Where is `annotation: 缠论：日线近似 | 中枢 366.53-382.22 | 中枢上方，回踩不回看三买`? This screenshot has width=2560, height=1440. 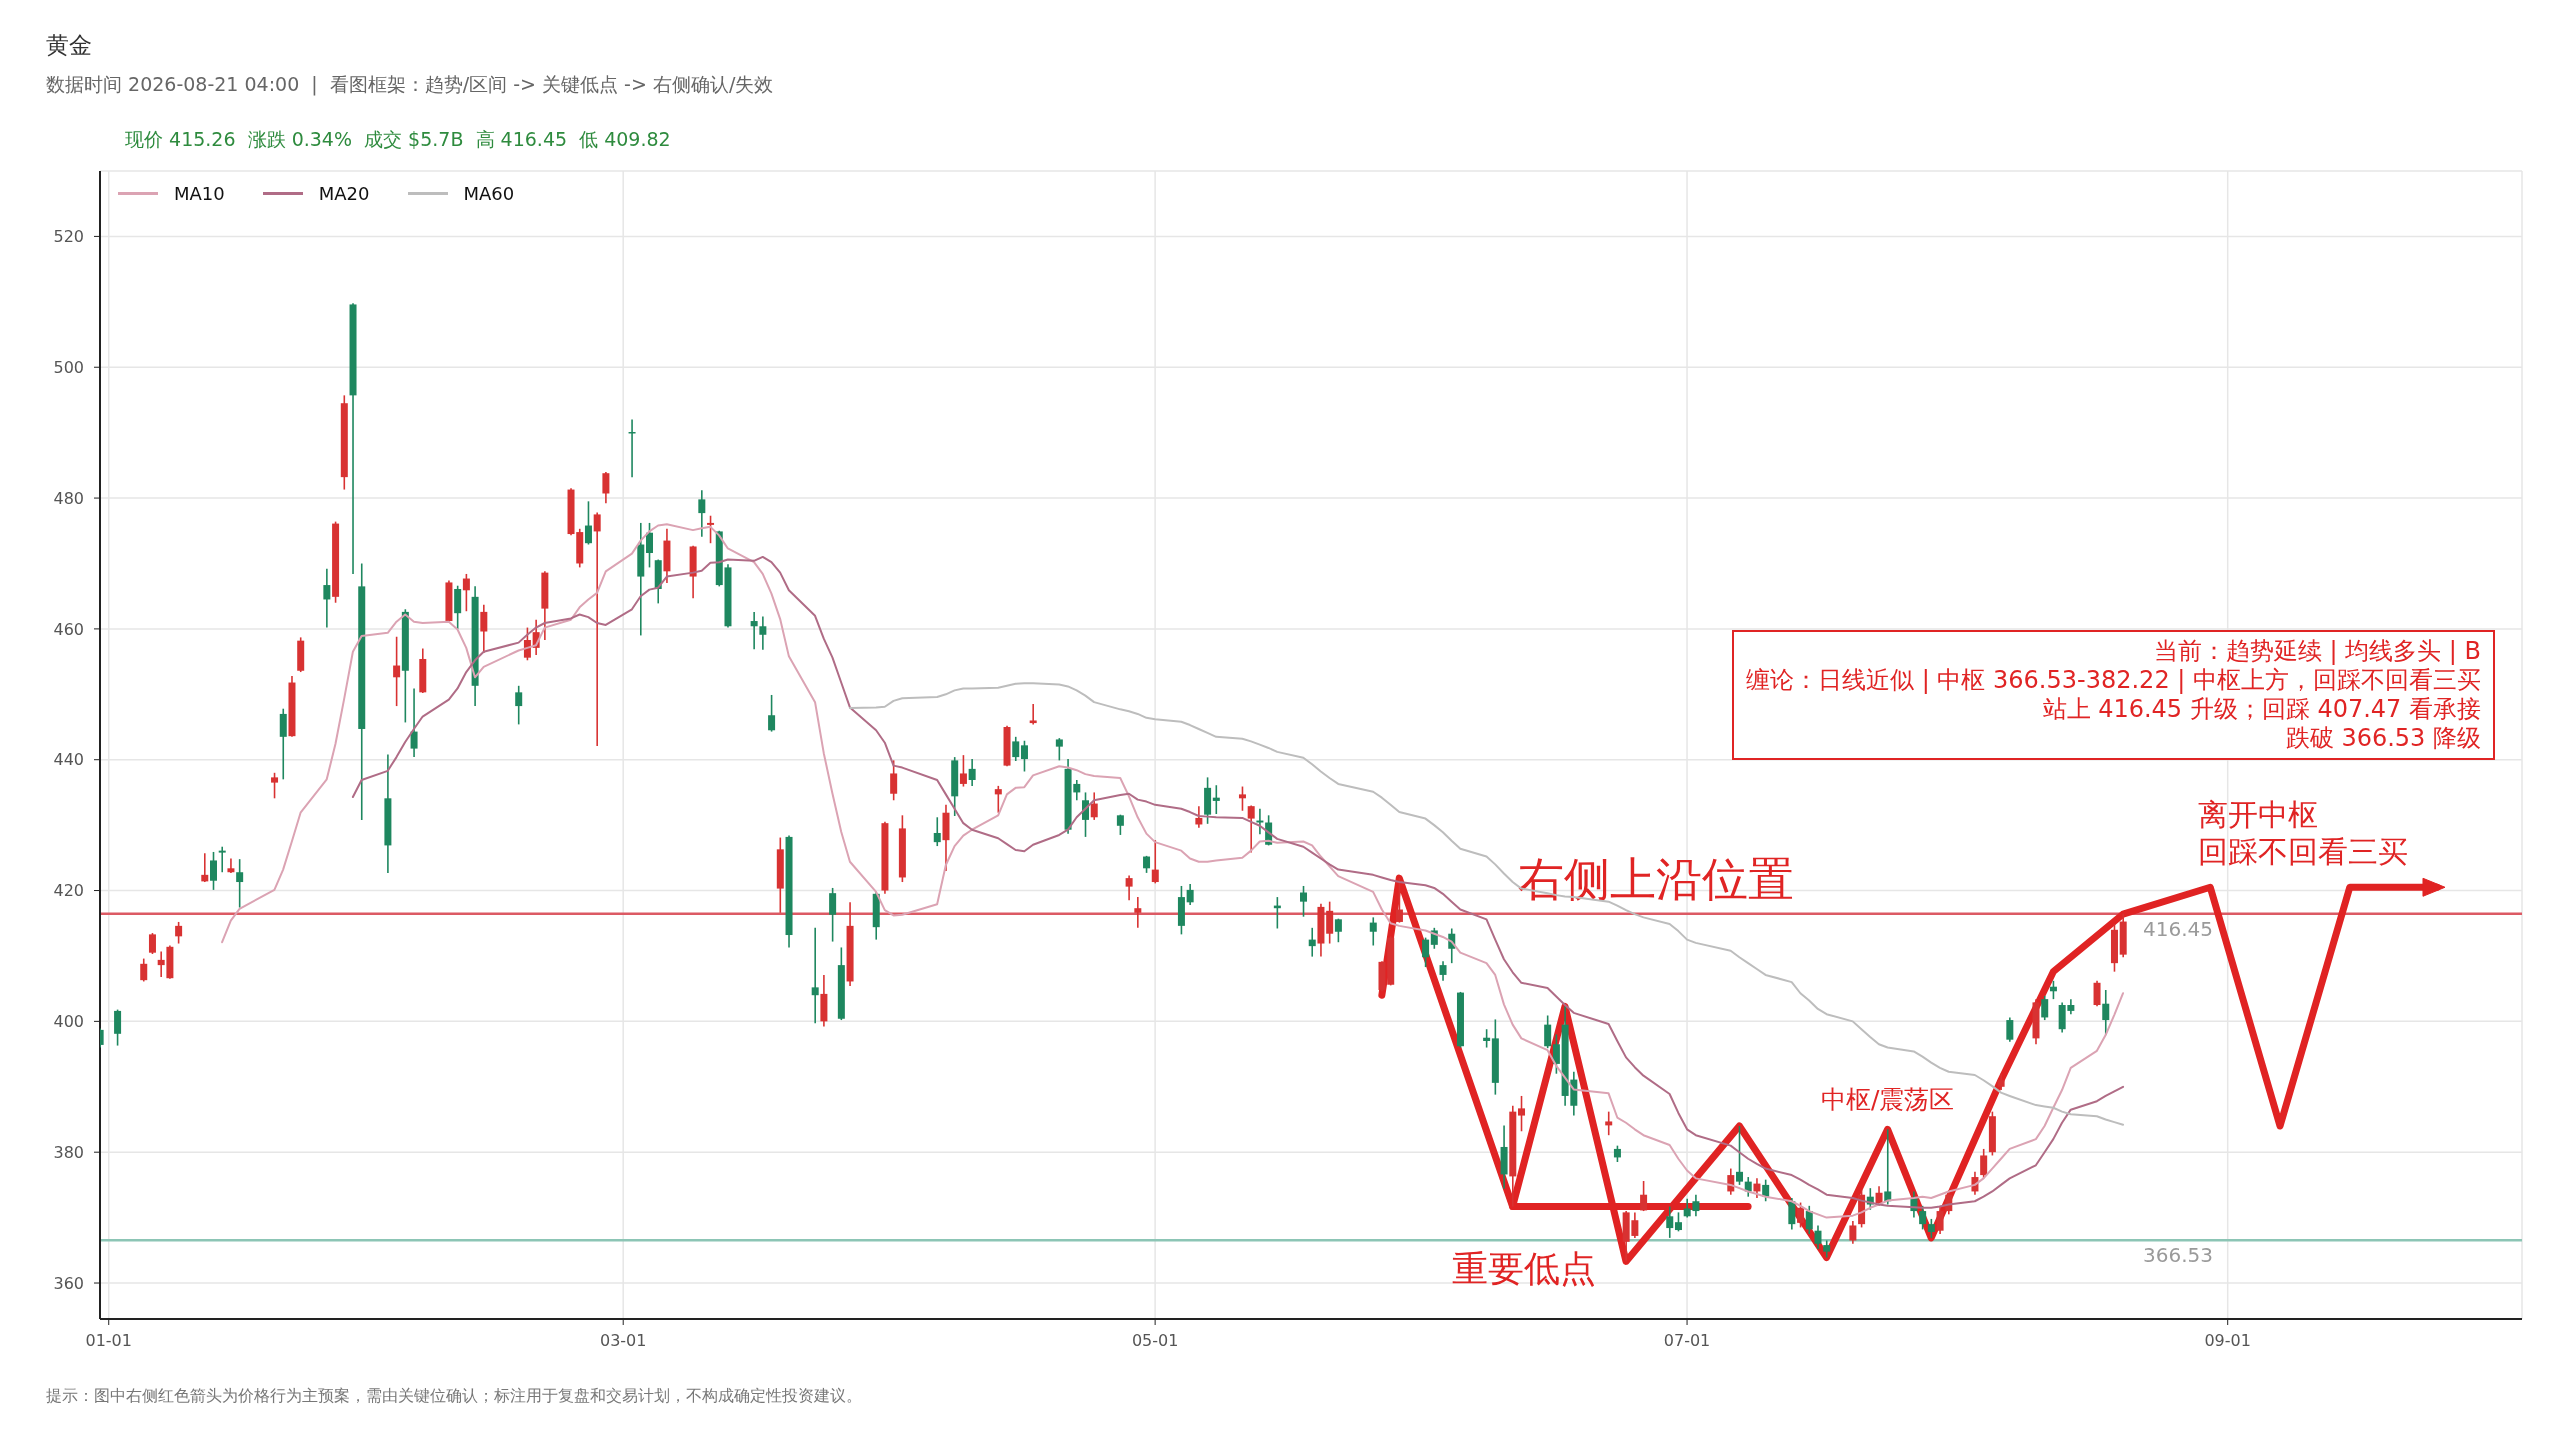
annotation: 缠论：日线近似 | 中枢 366.53-382.22 | 中枢上方，回踩不回看三买 is located at coordinates (2113, 680).